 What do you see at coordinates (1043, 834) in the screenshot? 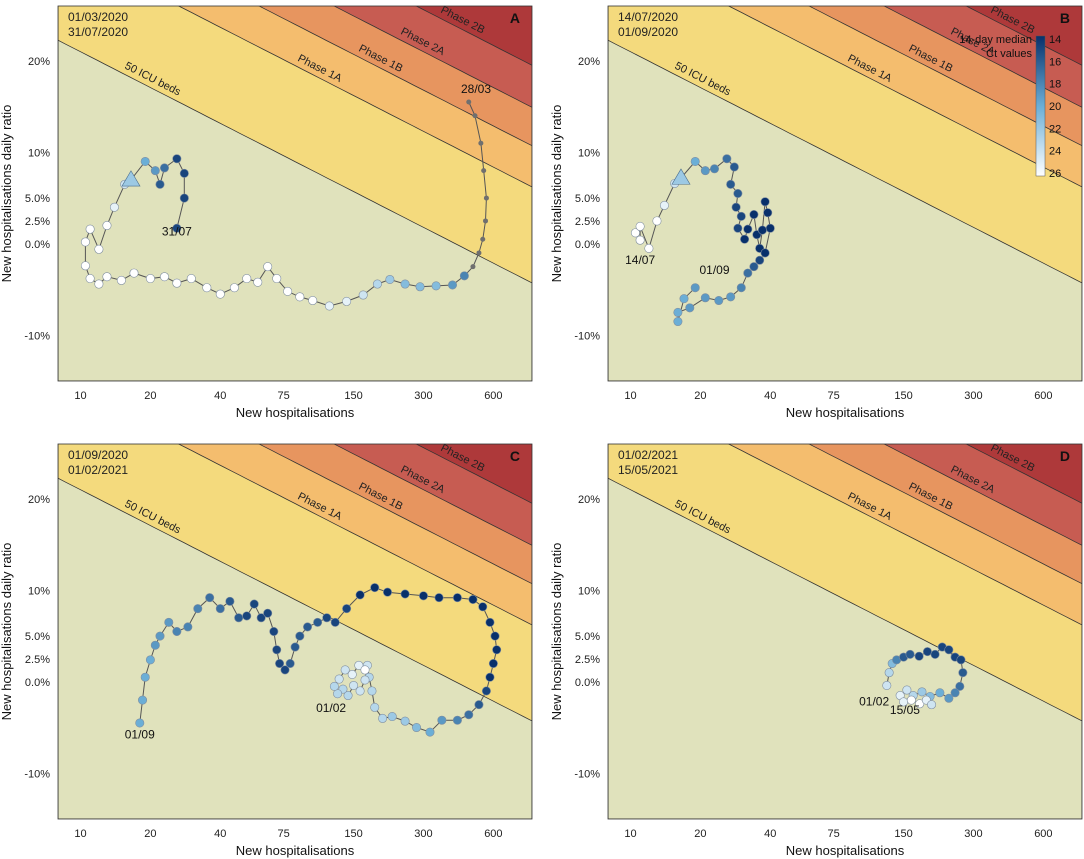
I see `x-tick-label: 600` at bounding box center [1043, 834].